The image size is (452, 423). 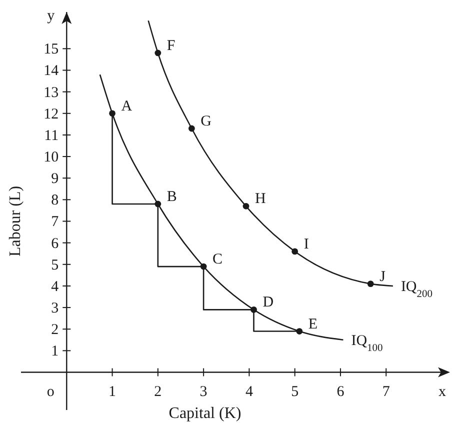 I want to click on y-axis-title: Labour (L), so click(x=15, y=221).